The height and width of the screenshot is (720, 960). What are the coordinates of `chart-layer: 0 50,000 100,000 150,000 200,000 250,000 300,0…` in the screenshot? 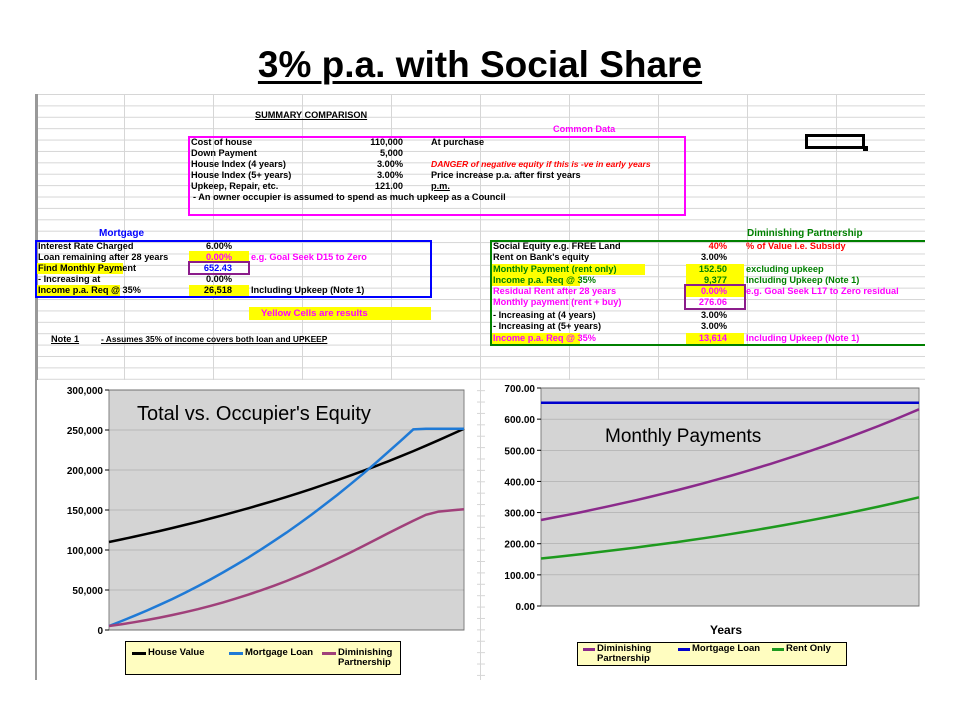 It's located at (266, 511).